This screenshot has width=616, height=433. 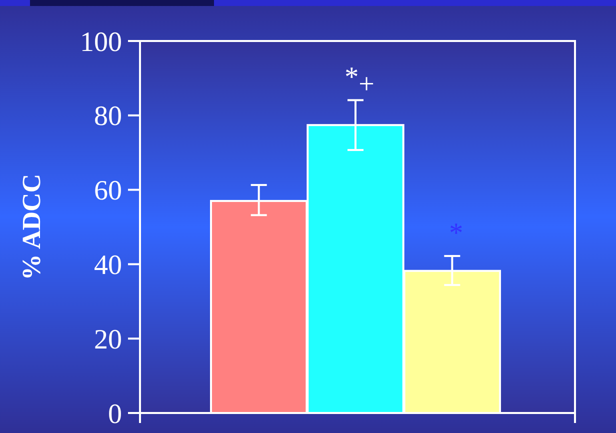 What do you see at coordinates (115, 414) in the screenshot?
I see `y-tick-label: 0` at bounding box center [115, 414].